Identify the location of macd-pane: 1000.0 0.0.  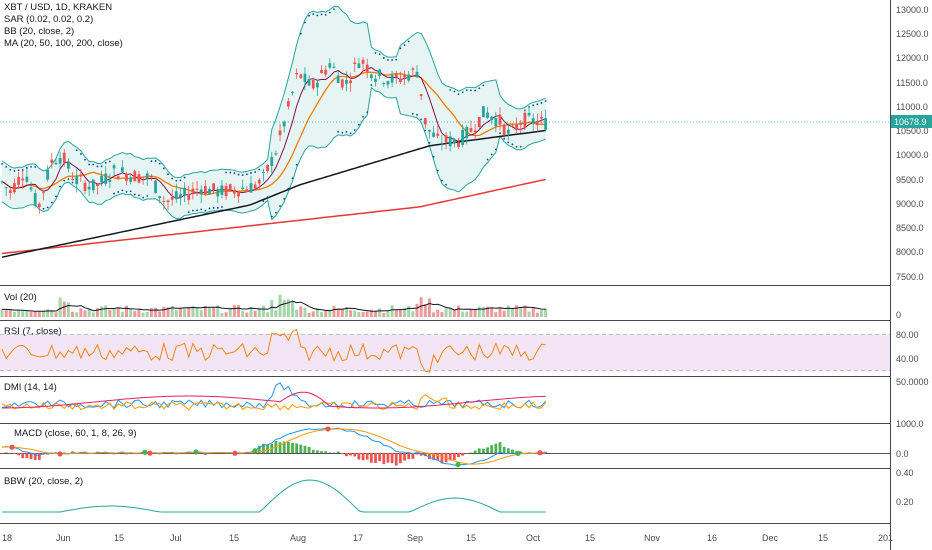
(462, 443).